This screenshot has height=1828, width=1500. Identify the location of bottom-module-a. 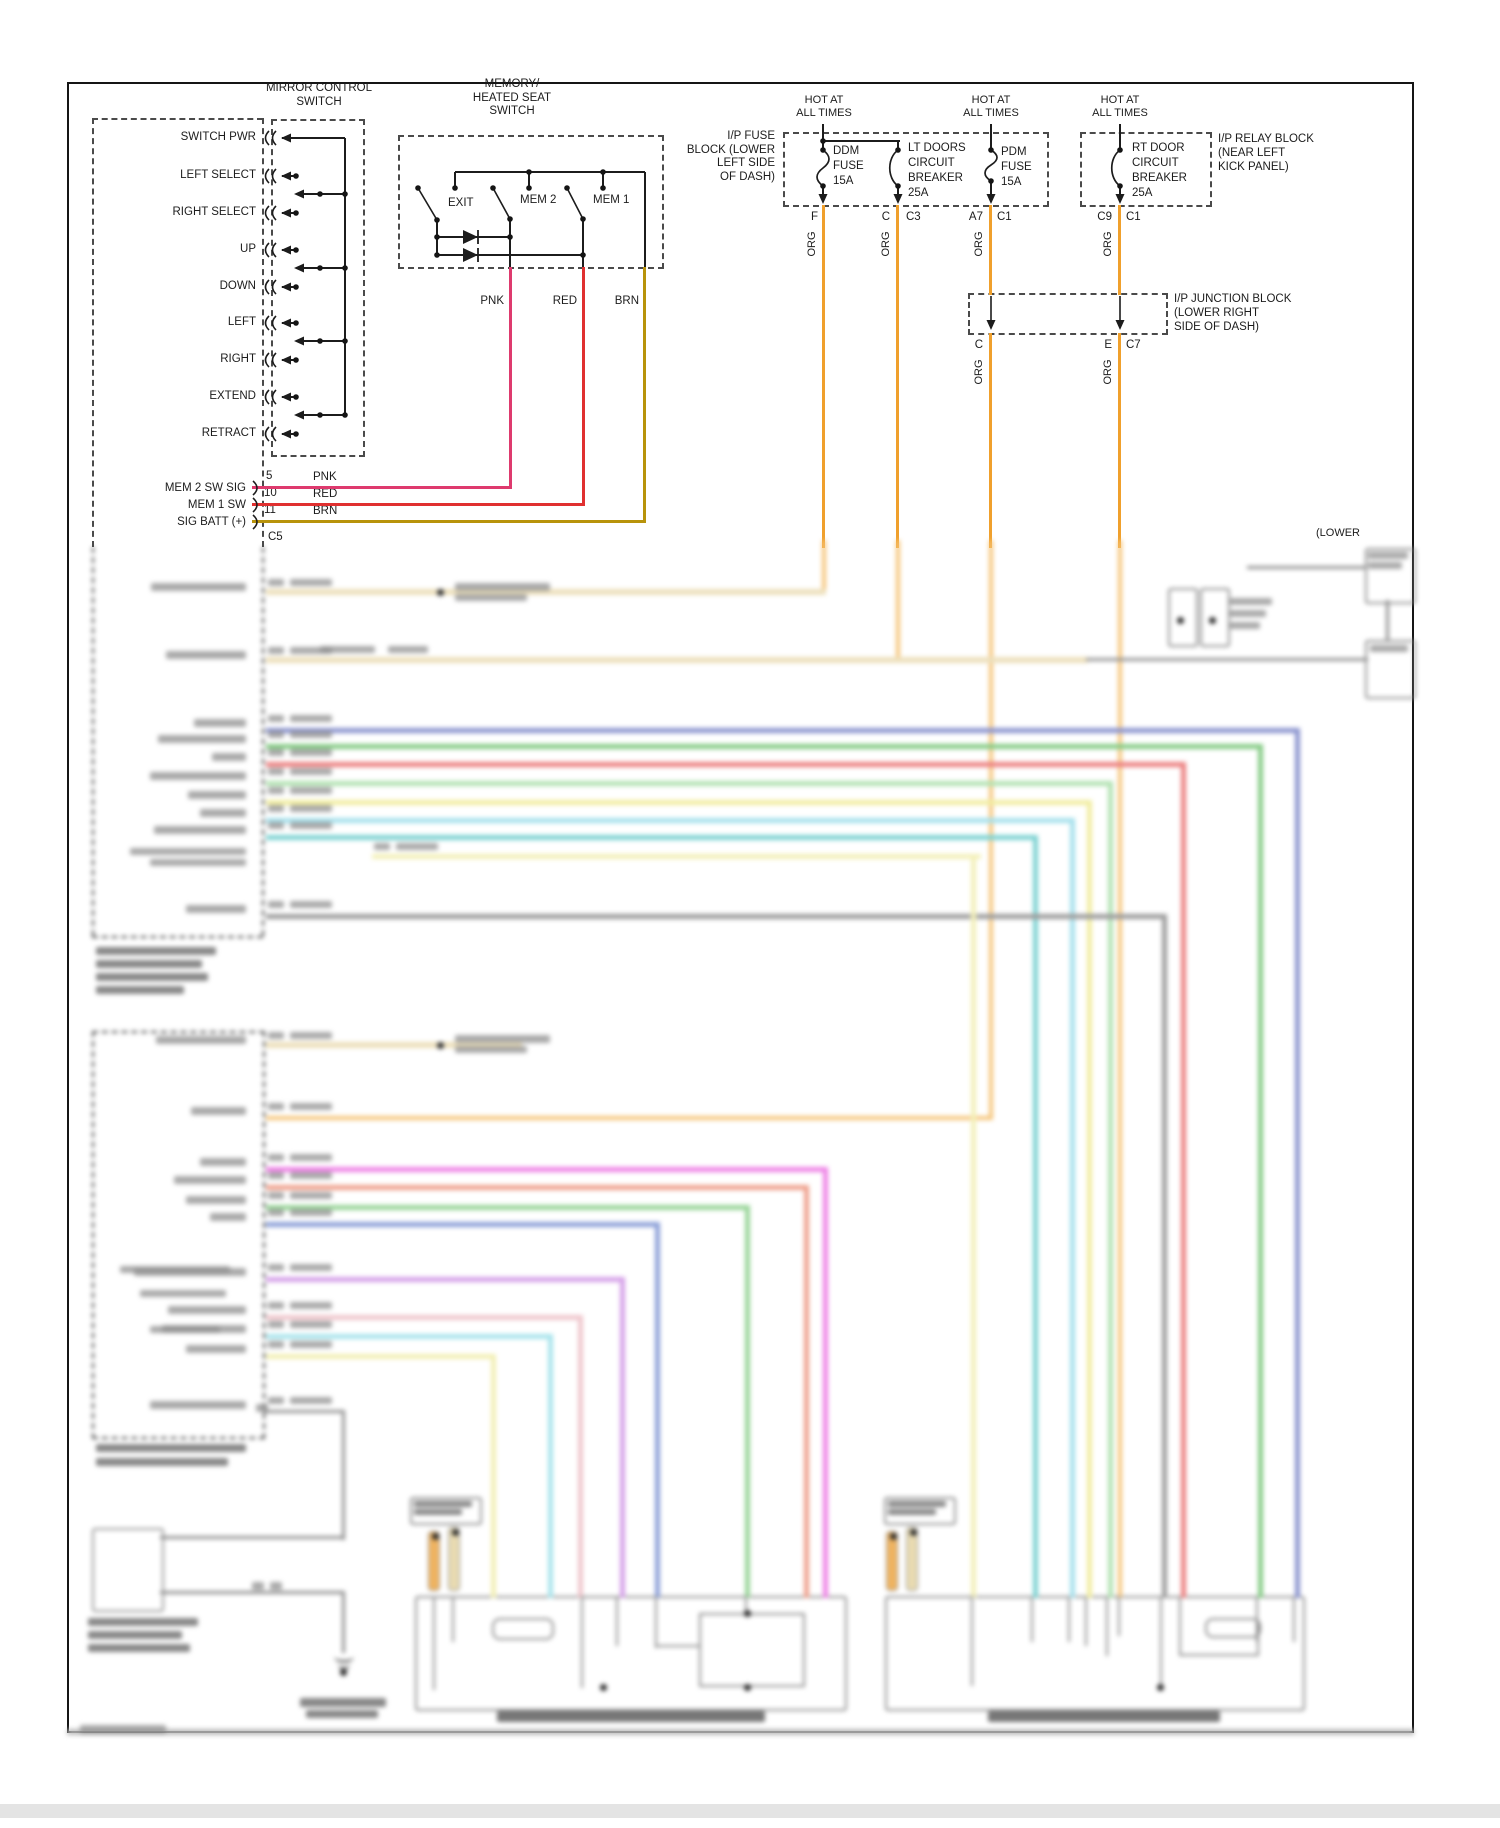
(631, 1653).